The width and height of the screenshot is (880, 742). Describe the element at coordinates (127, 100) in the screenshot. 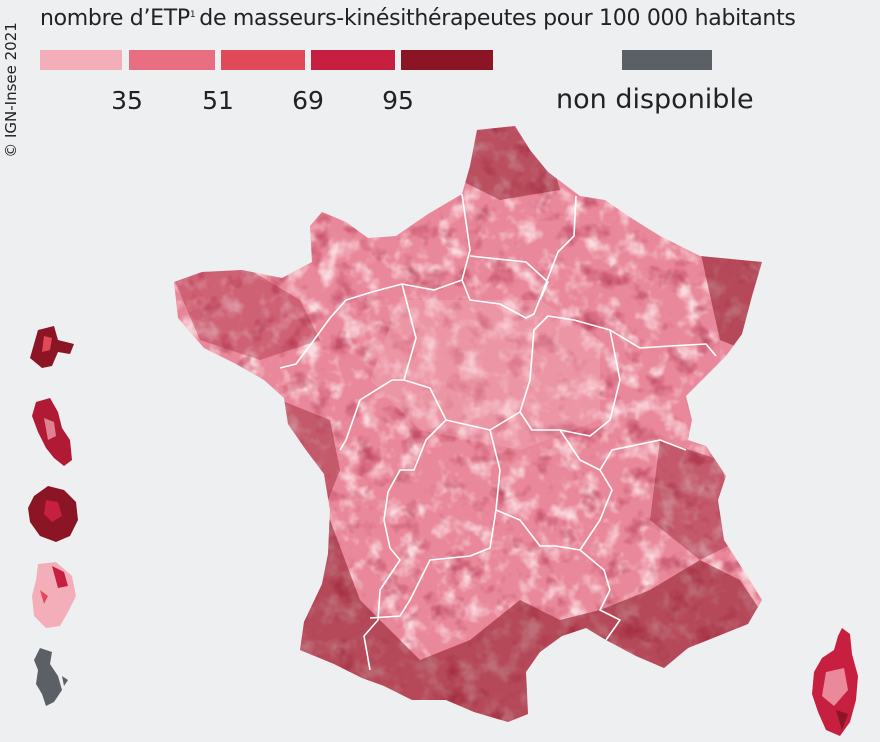

I see `legend-threshold-35: 35` at that location.